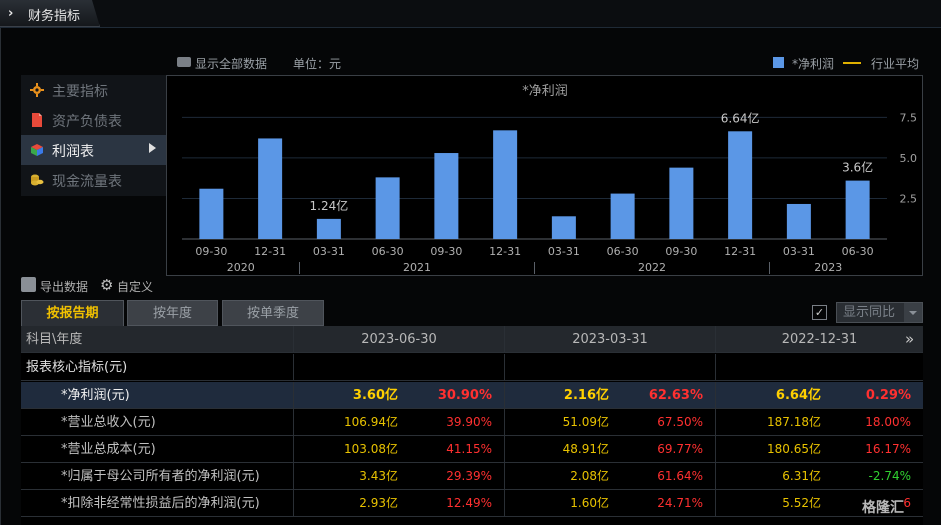 The height and width of the screenshot is (525, 941). What do you see at coordinates (273, 313) in the screenshot?
I see `tab-by-quarter: 按单季度` at bounding box center [273, 313].